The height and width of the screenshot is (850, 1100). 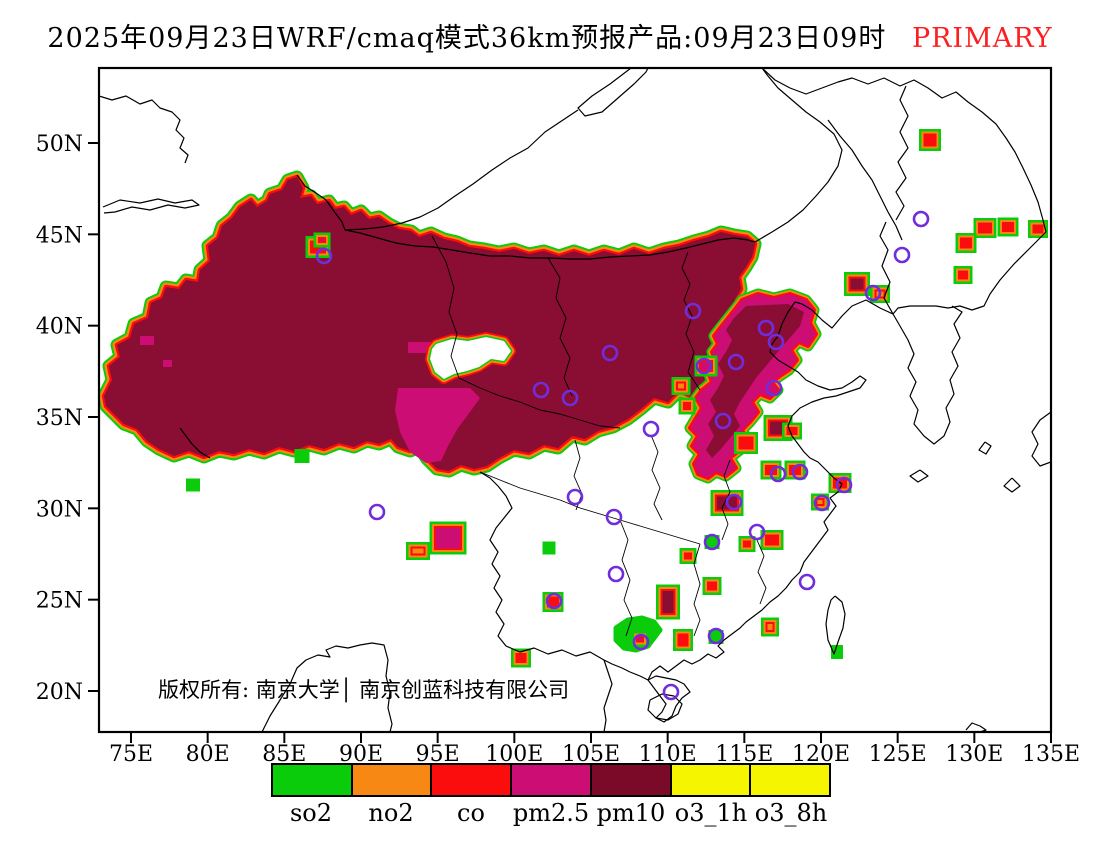 What do you see at coordinates (59, 418) in the screenshot?
I see `y-axis-tick-label: 35N` at bounding box center [59, 418].